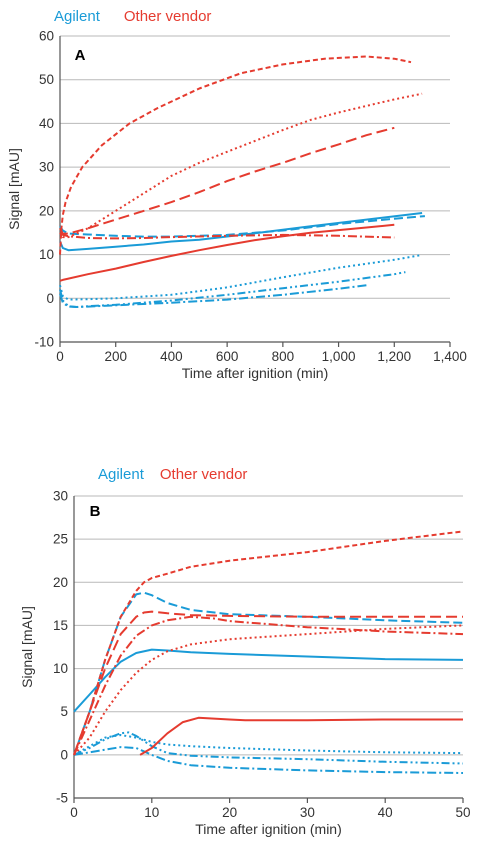 The image size is (477, 846). What do you see at coordinates (60, 539) in the screenshot?
I see `chart-b-y-tick-label: 25` at bounding box center [60, 539].